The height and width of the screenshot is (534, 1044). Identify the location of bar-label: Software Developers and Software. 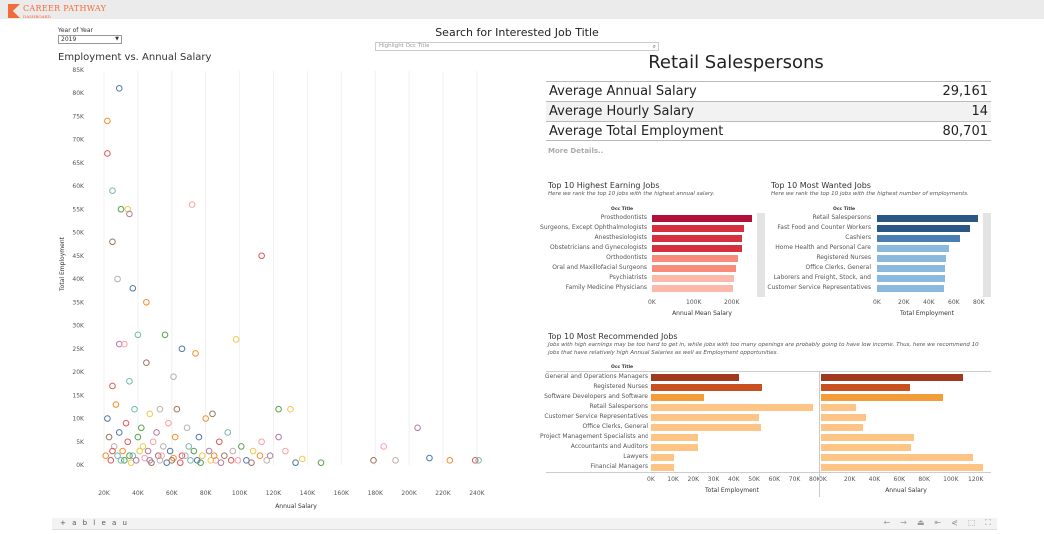
(596, 396).